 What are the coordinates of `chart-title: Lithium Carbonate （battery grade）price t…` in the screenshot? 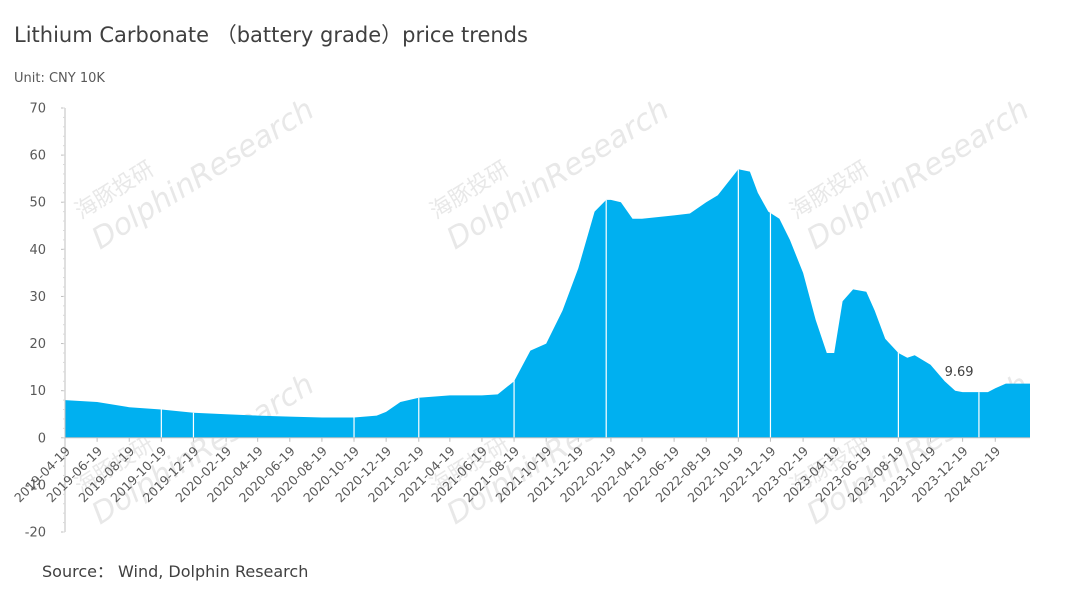 It's located at (271, 35).